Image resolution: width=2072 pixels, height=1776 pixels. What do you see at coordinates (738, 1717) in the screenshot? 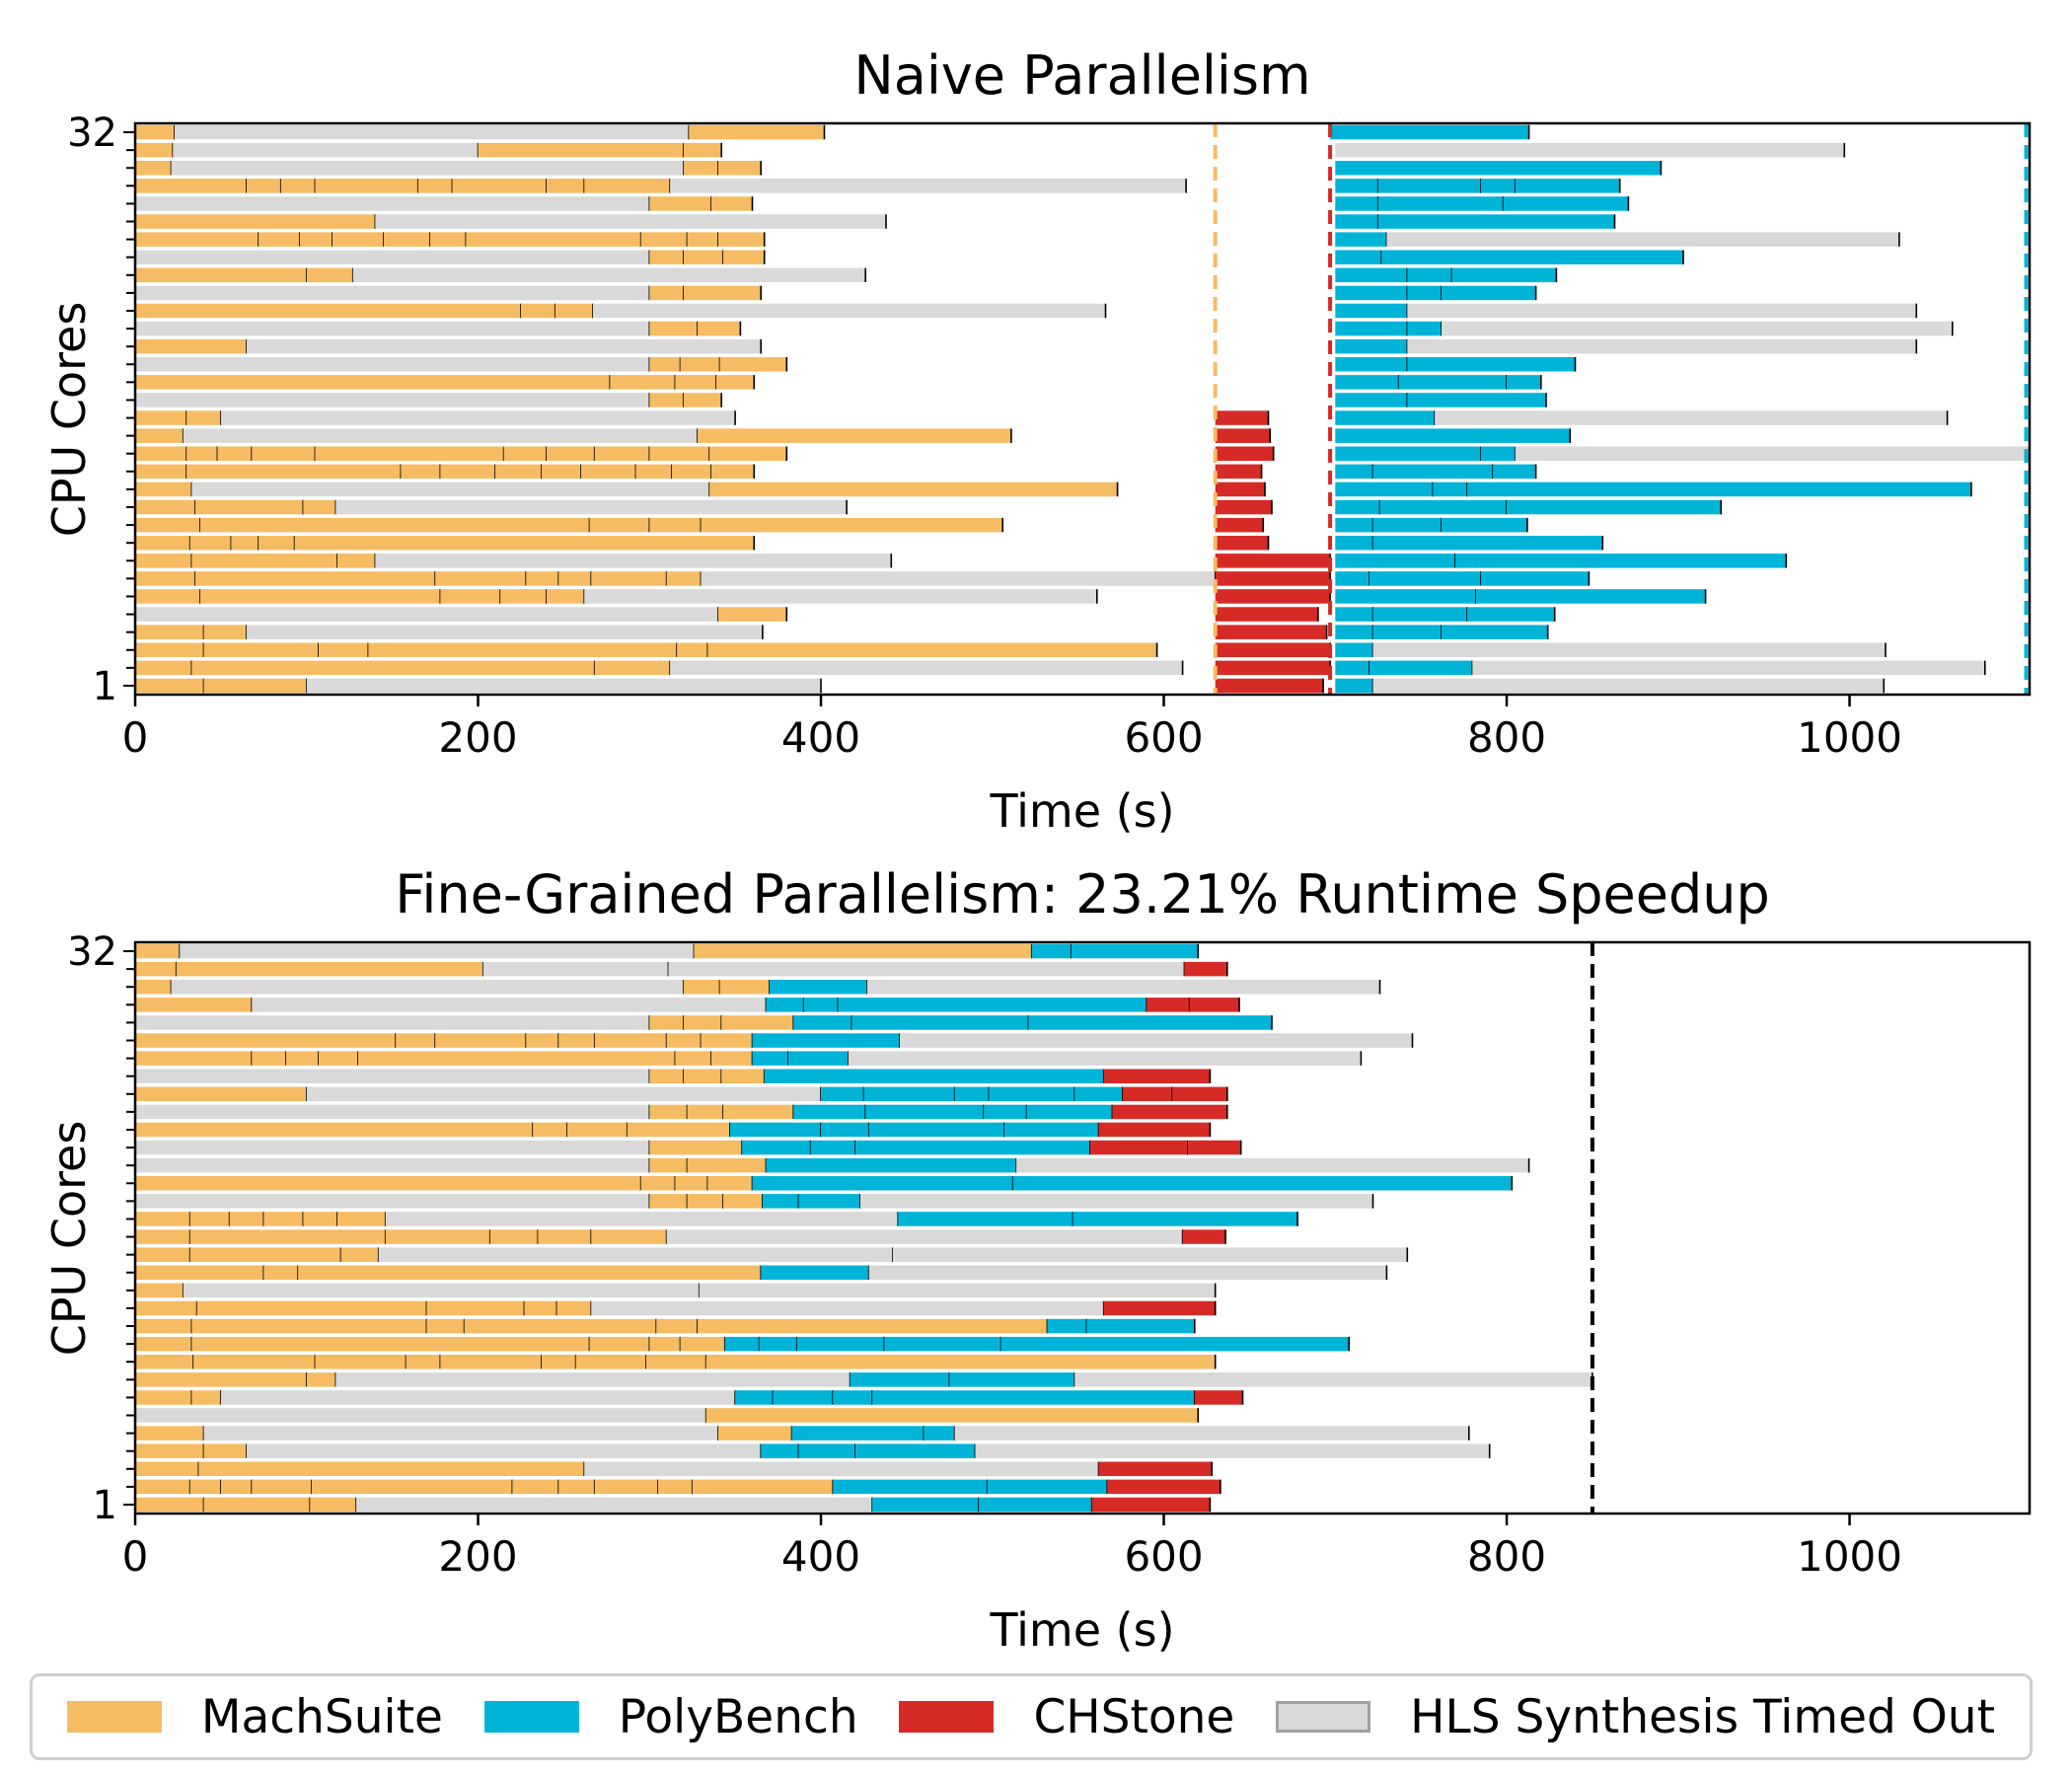
I see `legend-label: PolyBench` at bounding box center [738, 1717].